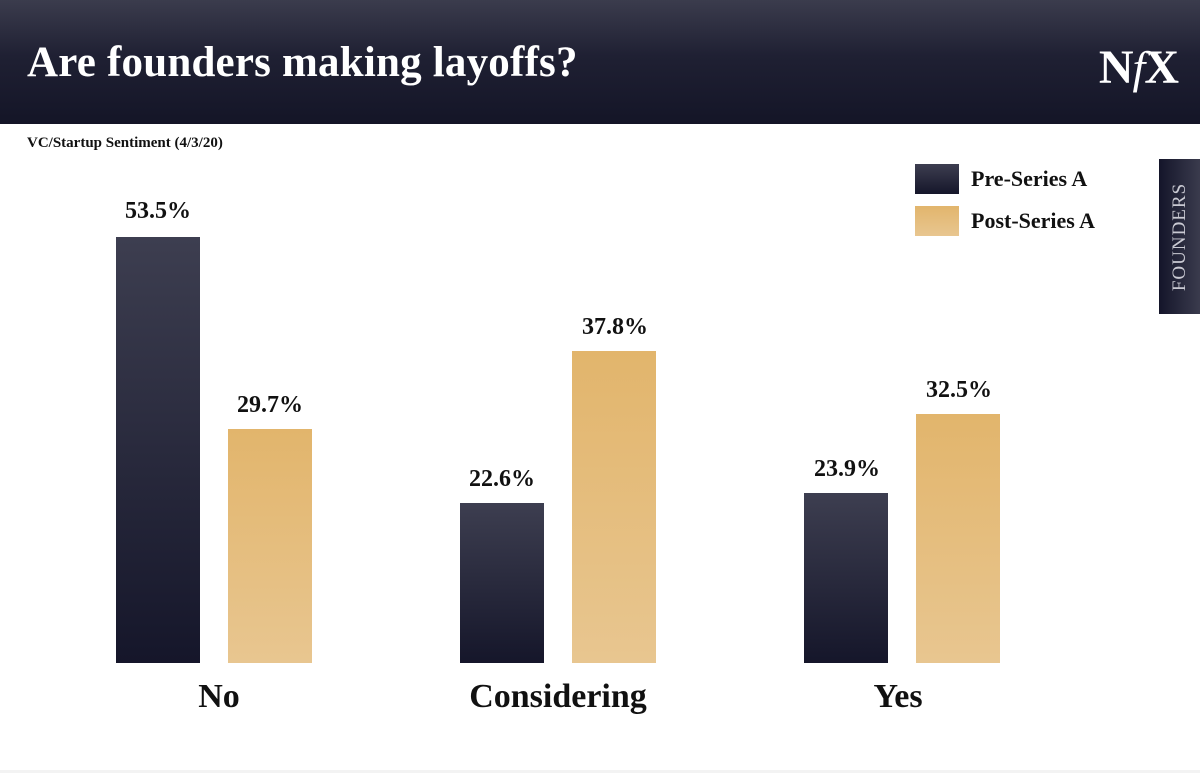 The image size is (1200, 773). I want to click on bar-no-pre-series-a, so click(158, 450).